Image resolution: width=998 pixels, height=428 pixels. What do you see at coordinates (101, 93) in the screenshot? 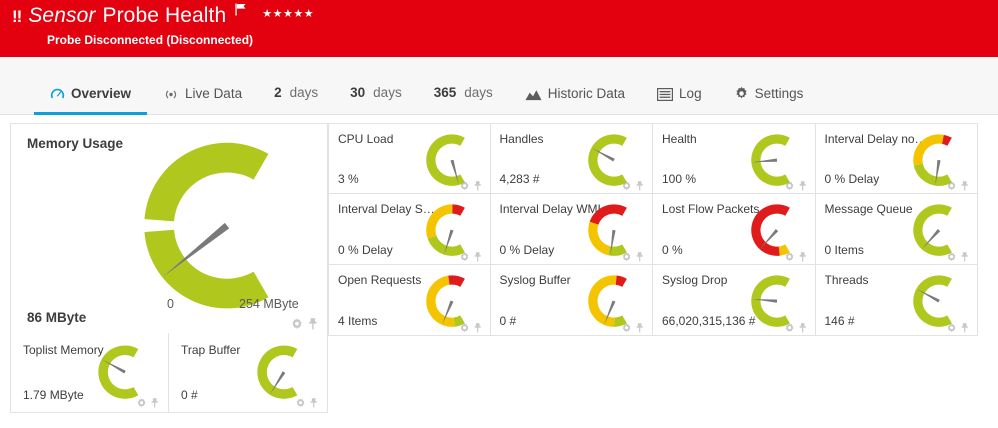
I see `tab-label: Overview` at bounding box center [101, 93].